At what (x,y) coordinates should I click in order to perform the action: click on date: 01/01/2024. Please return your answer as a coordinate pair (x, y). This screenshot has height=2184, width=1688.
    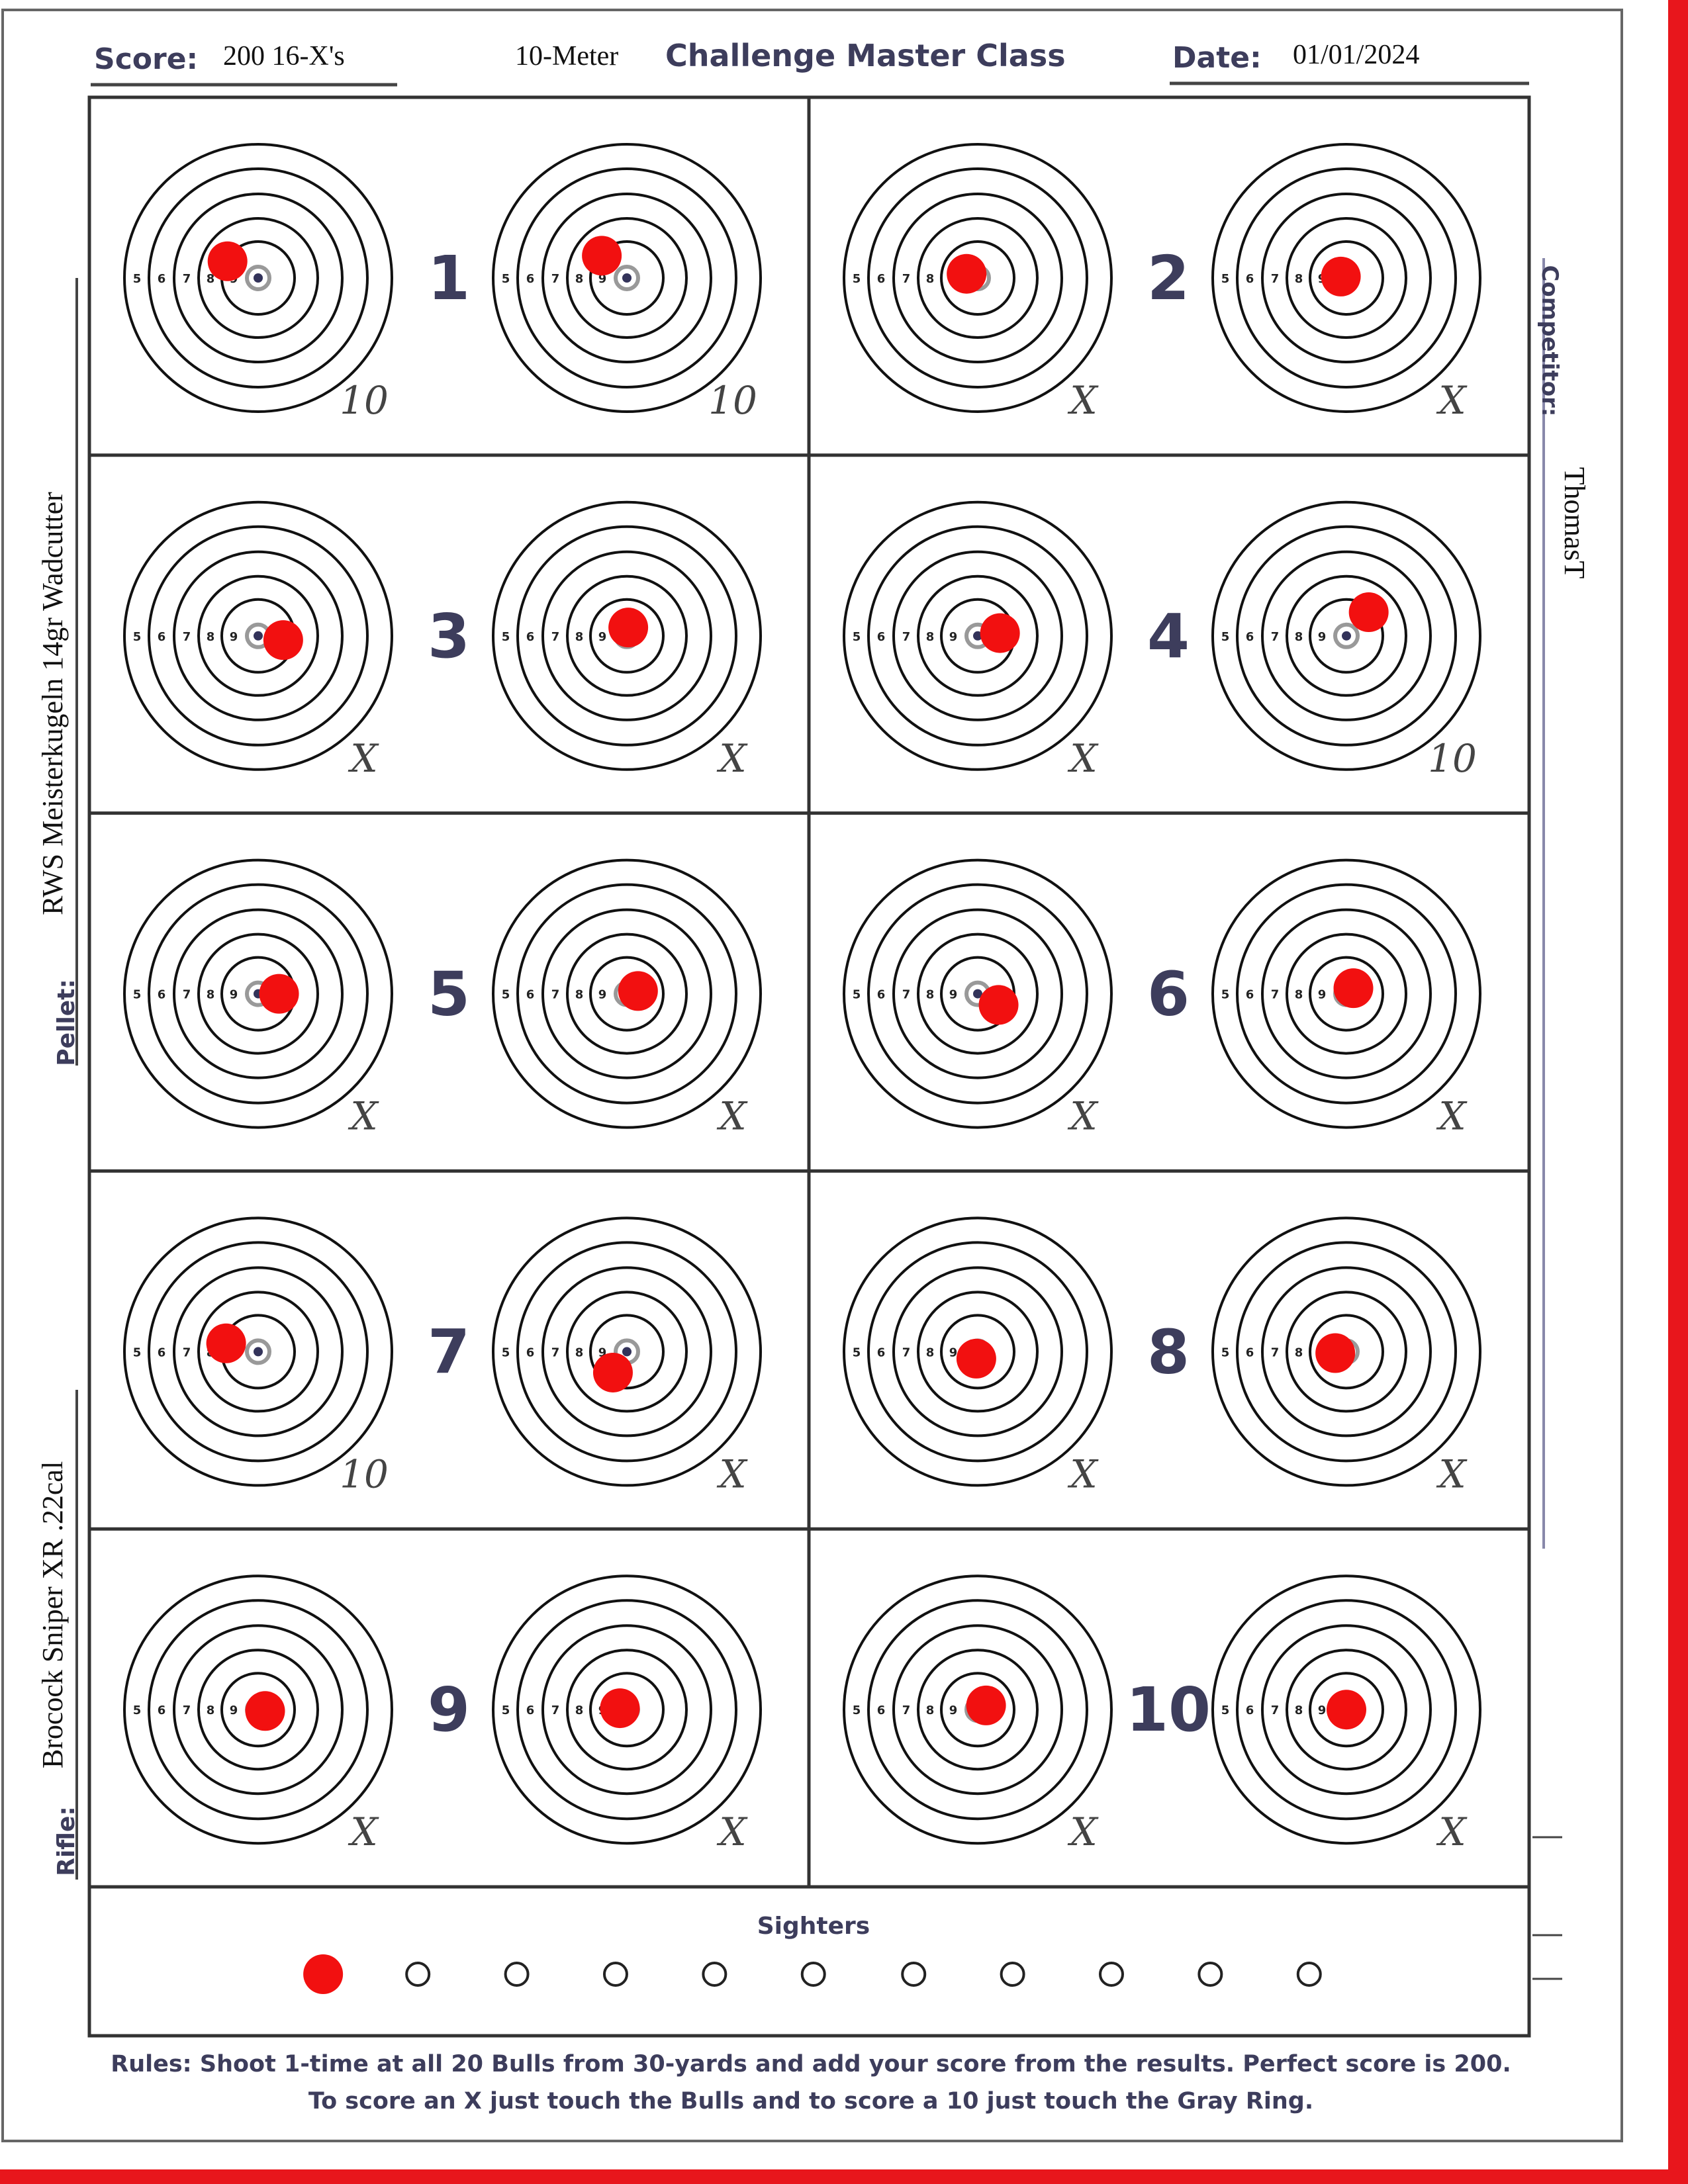
    Looking at the image, I should click on (1356, 55).